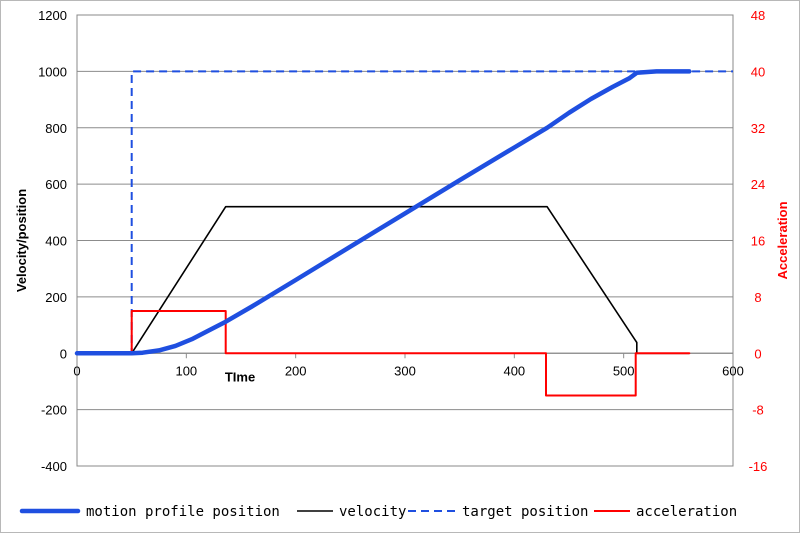 The height and width of the screenshot is (533, 800). I want to click on y-left-tick-label: 600, so click(56, 184).